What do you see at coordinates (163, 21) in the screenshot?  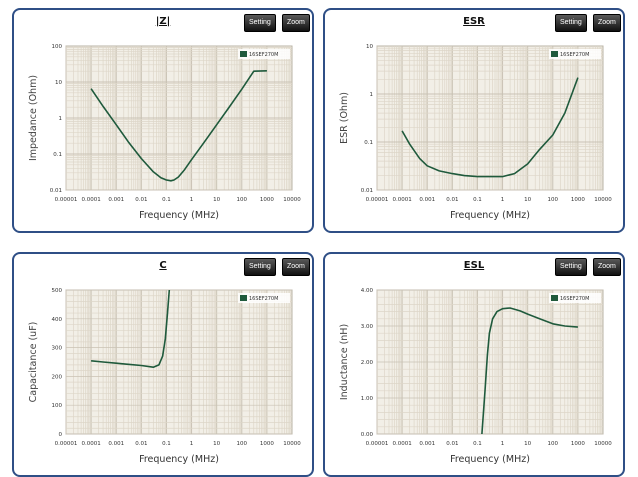 I see `chart-title: |Z|` at bounding box center [163, 21].